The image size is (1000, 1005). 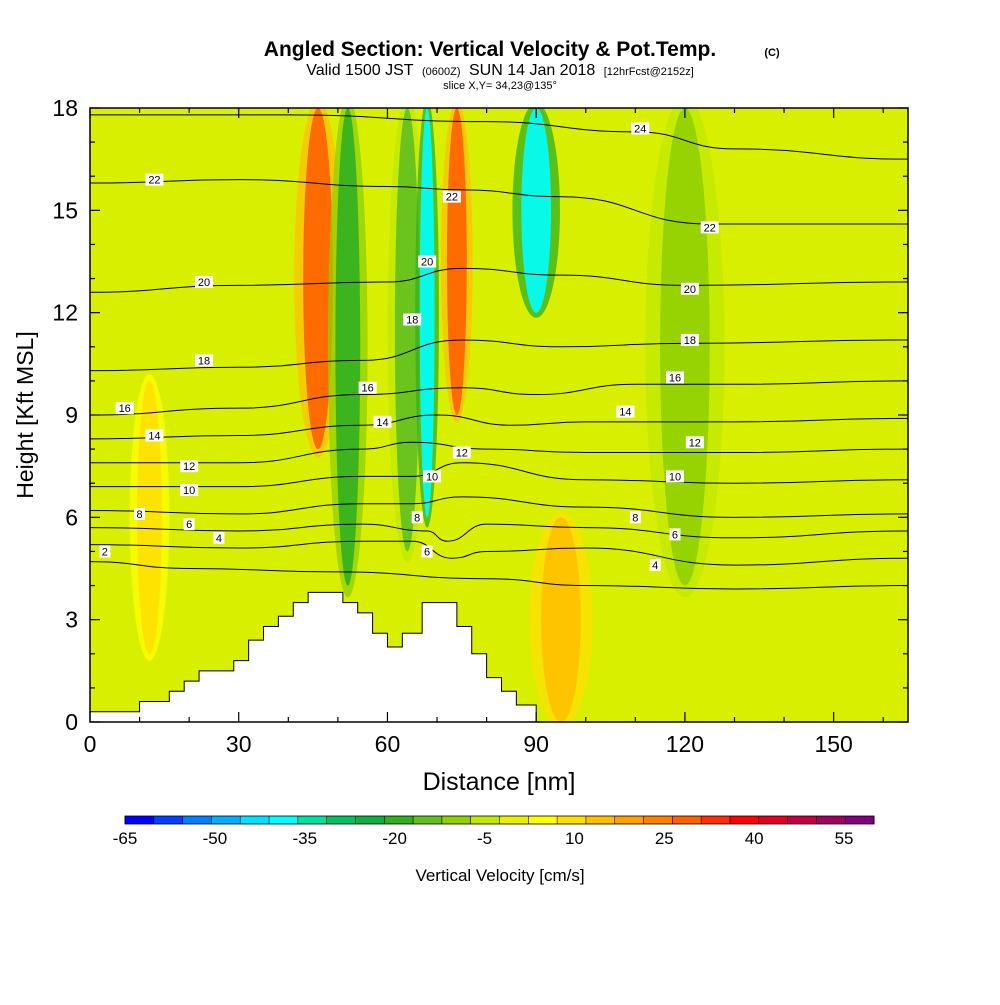 What do you see at coordinates (71, 620) in the screenshot?
I see `y-tick-label-1: 3` at bounding box center [71, 620].